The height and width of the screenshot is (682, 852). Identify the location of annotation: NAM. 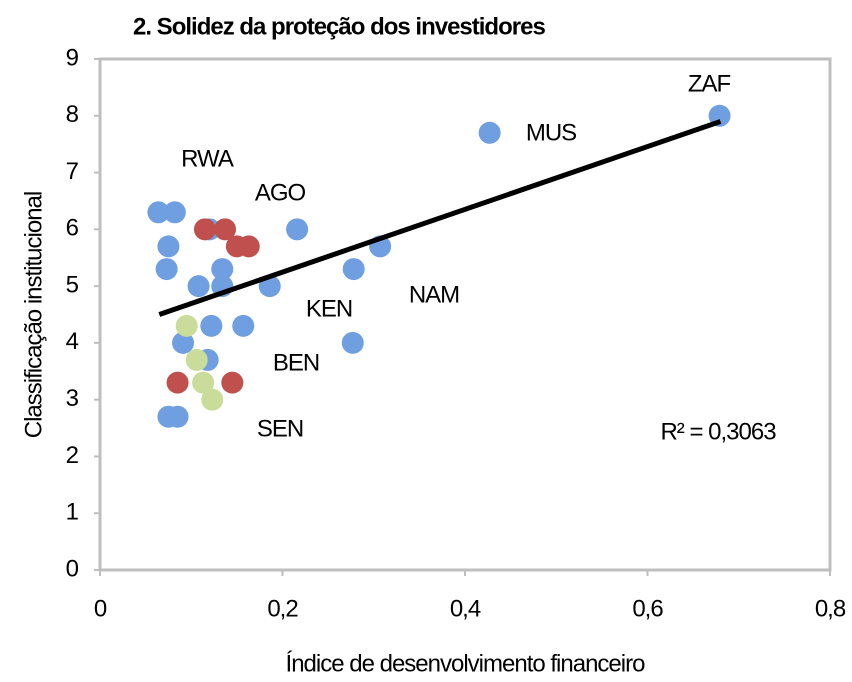
(434, 294).